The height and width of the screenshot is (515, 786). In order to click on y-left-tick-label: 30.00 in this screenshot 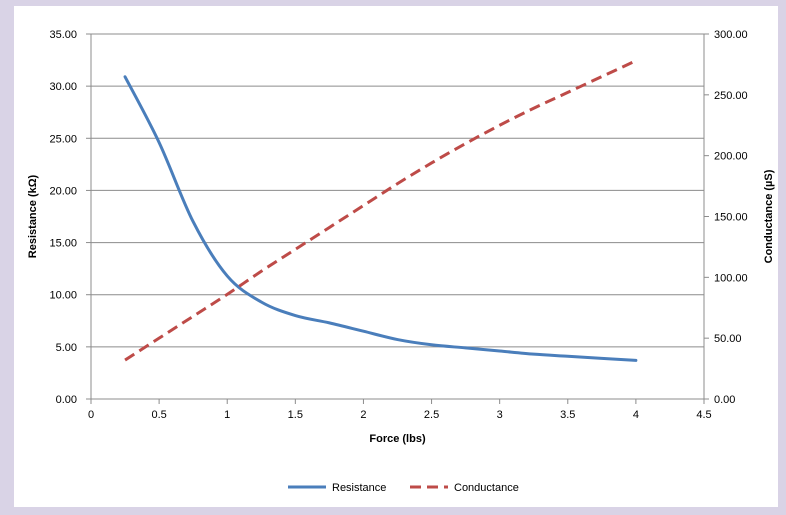, I will do `click(63, 87)`.